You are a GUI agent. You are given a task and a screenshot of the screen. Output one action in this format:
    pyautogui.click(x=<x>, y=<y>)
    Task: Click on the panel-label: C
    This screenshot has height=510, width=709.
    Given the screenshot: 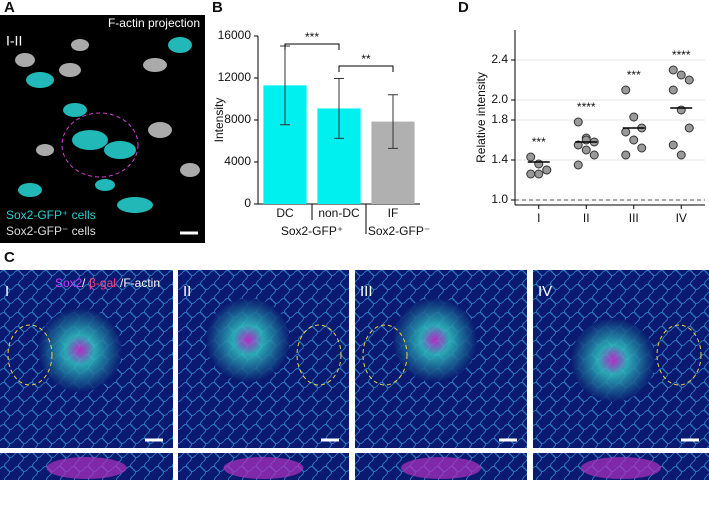 What is the action you would take?
    pyautogui.click(x=9, y=257)
    